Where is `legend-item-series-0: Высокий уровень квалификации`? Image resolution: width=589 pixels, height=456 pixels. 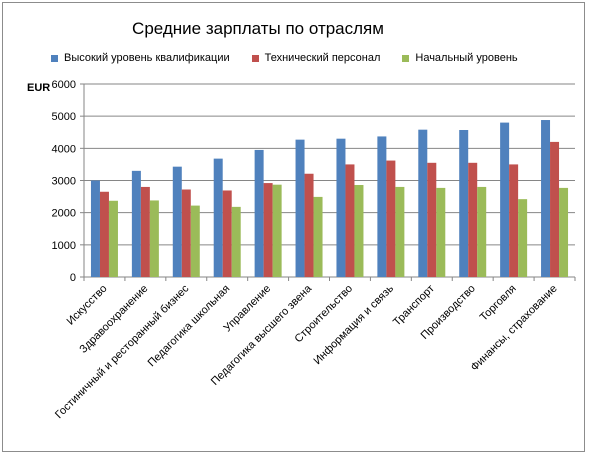 legend-item-series-0: Высокий уровень квалификации is located at coordinates (140, 58).